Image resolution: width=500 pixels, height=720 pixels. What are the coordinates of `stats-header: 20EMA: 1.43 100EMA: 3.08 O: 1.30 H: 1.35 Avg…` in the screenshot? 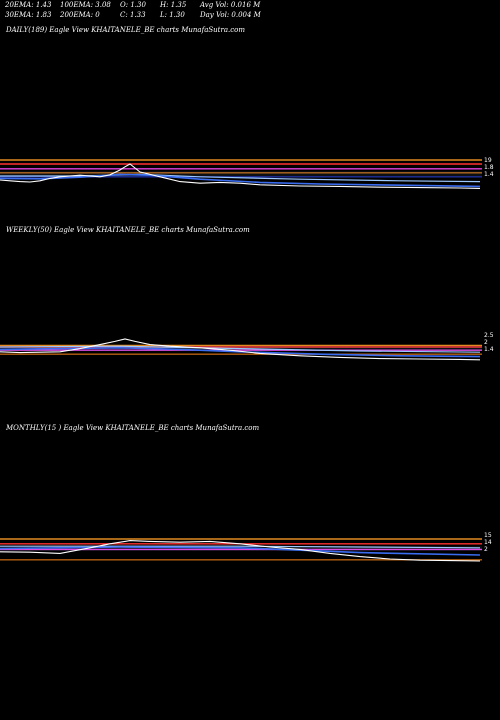 It's located at (250, 11).